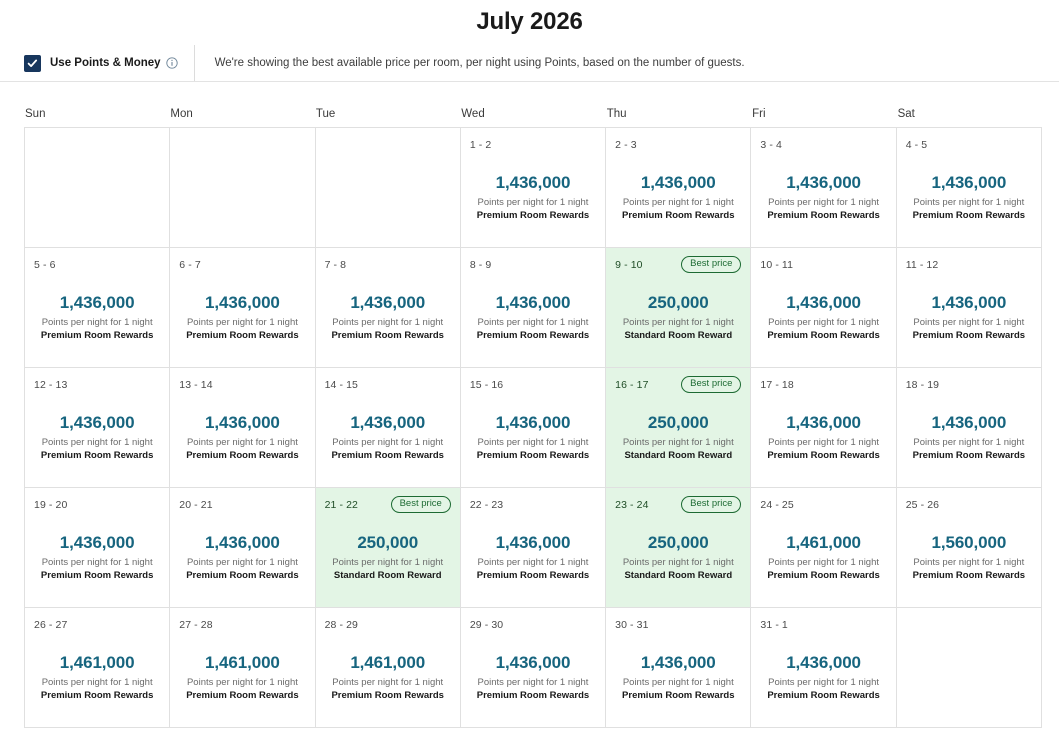 The width and height of the screenshot is (1059, 742). What do you see at coordinates (388, 188) in the screenshot?
I see `day-cell-empty` at bounding box center [388, 188].